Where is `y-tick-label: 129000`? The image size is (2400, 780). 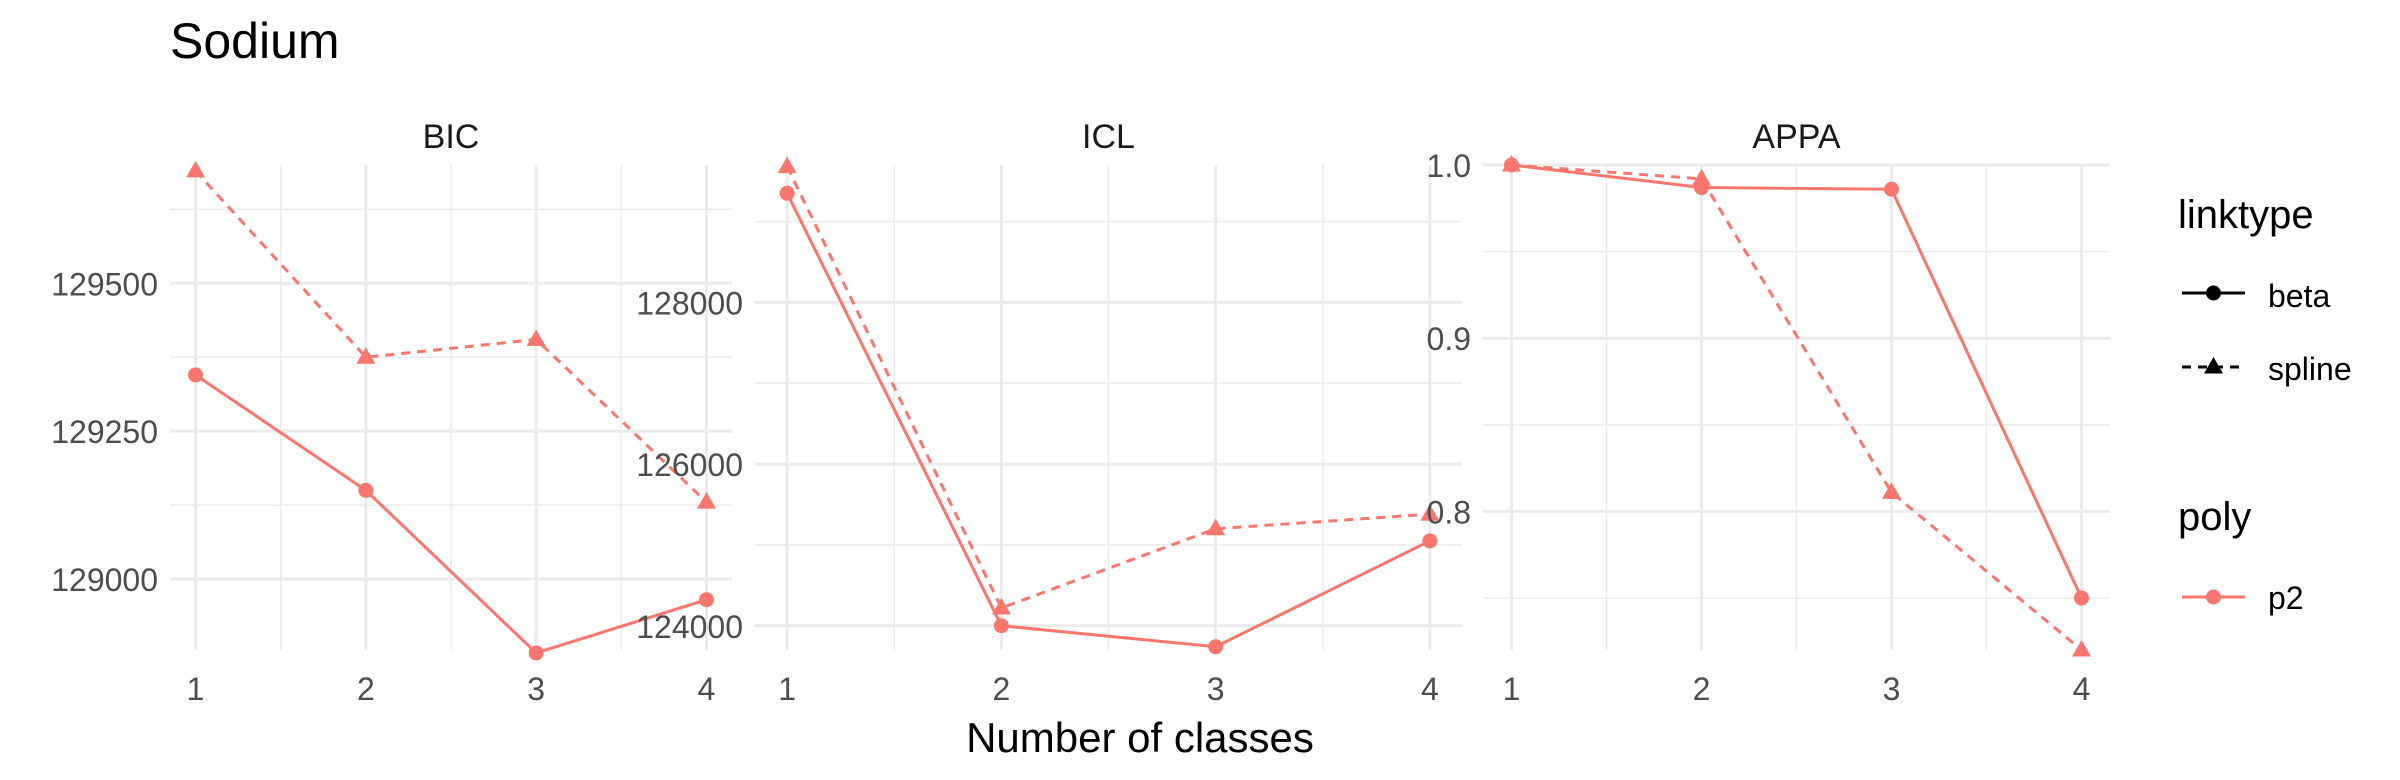 y-tick-label: 129000 is located at coordinates (104, 580).